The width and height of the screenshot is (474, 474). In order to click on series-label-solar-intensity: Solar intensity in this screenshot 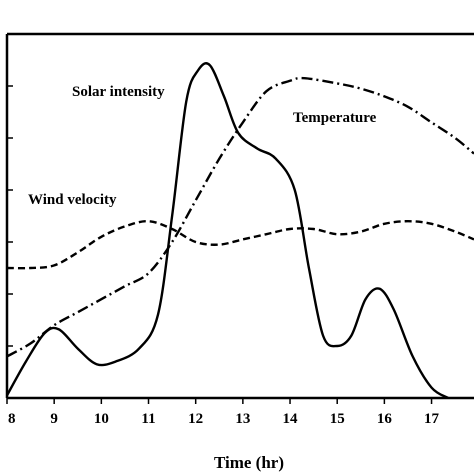, I will do `click(118, 92)`.